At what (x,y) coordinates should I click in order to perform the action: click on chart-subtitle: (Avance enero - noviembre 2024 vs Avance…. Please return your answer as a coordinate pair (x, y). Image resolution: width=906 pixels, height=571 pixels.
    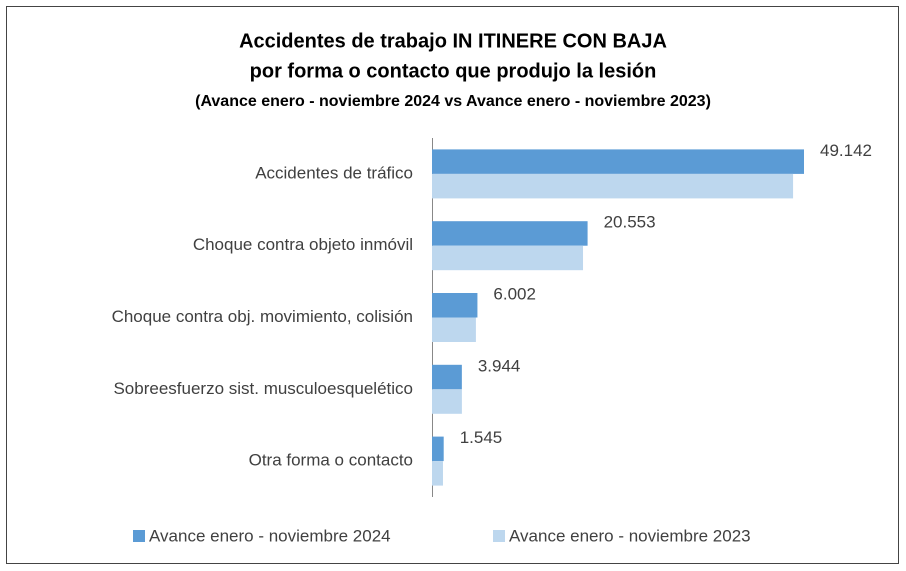
    Looking at the image, I should click on (453, 101).